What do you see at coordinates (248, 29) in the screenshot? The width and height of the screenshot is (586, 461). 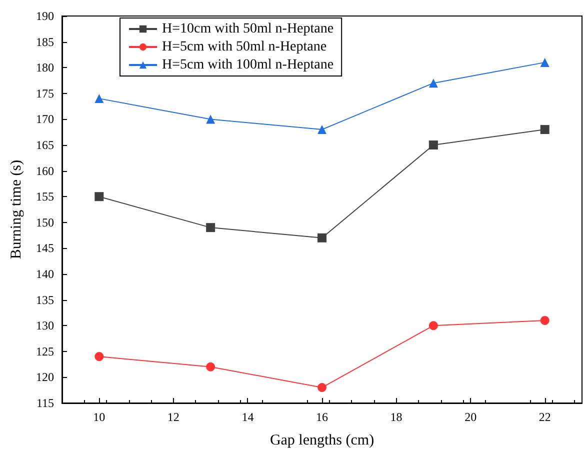 I see `legend-label: H=10cm with 50ml n-Heptane` at bounding box center [248, 29].